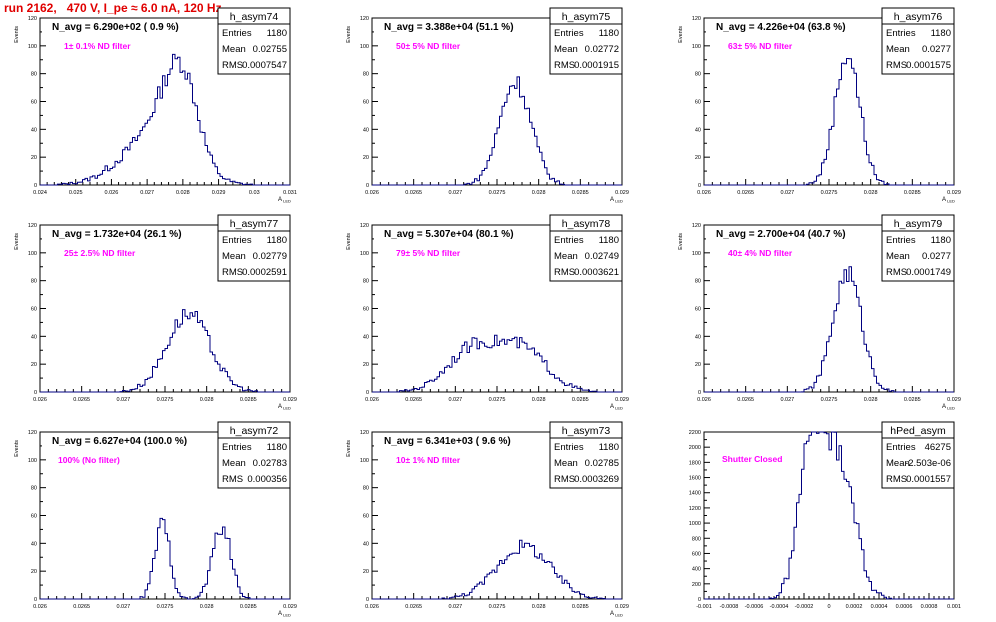 This screenshot has height=622, width=996. Describe the element at coordinates (254, 431) in the screenshot. I see `stats-title: h_asym72` at that location.